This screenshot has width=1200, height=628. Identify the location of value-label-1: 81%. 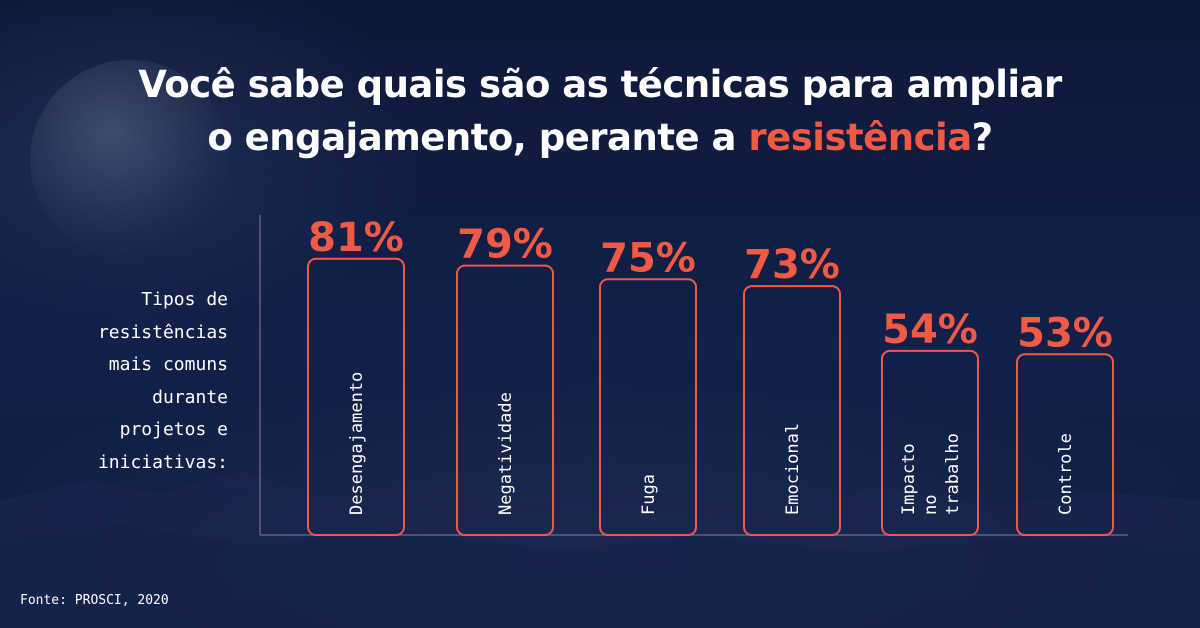
(356, 238).